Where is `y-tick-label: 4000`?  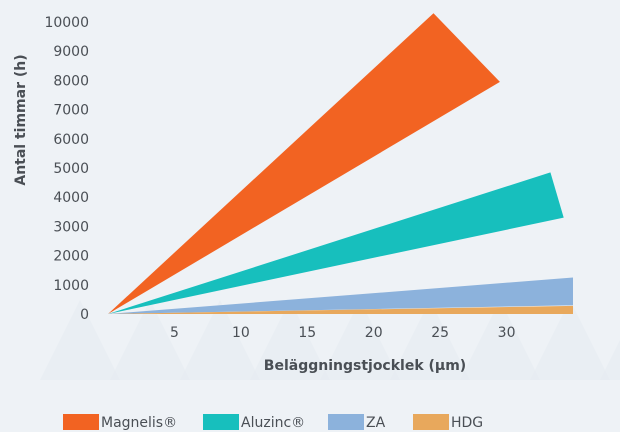
y-tick-label: 4000 is located at coordinates (71, 198).